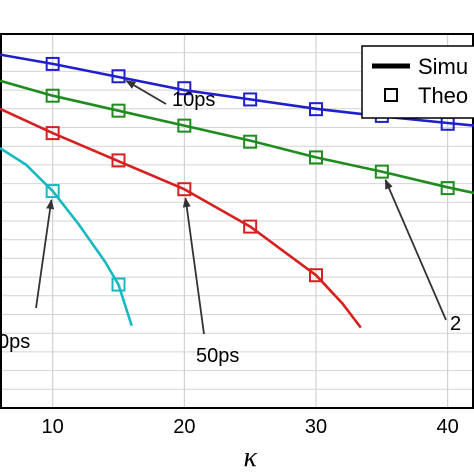  Describe the element at coordinates (184, 427) in the screenshot. I see `x-tick-label: 20` at that location.